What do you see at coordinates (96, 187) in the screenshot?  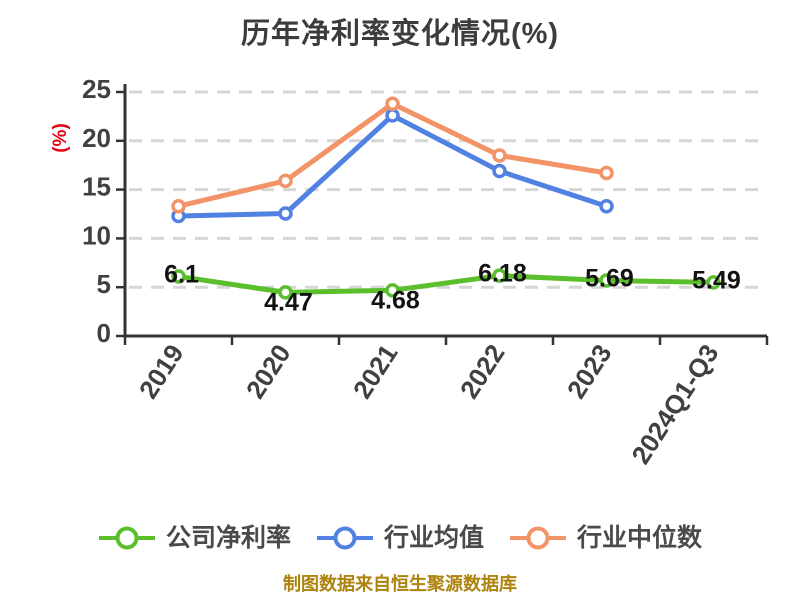 I see `y-axis-label: 15` at bounding box center [96, 187].